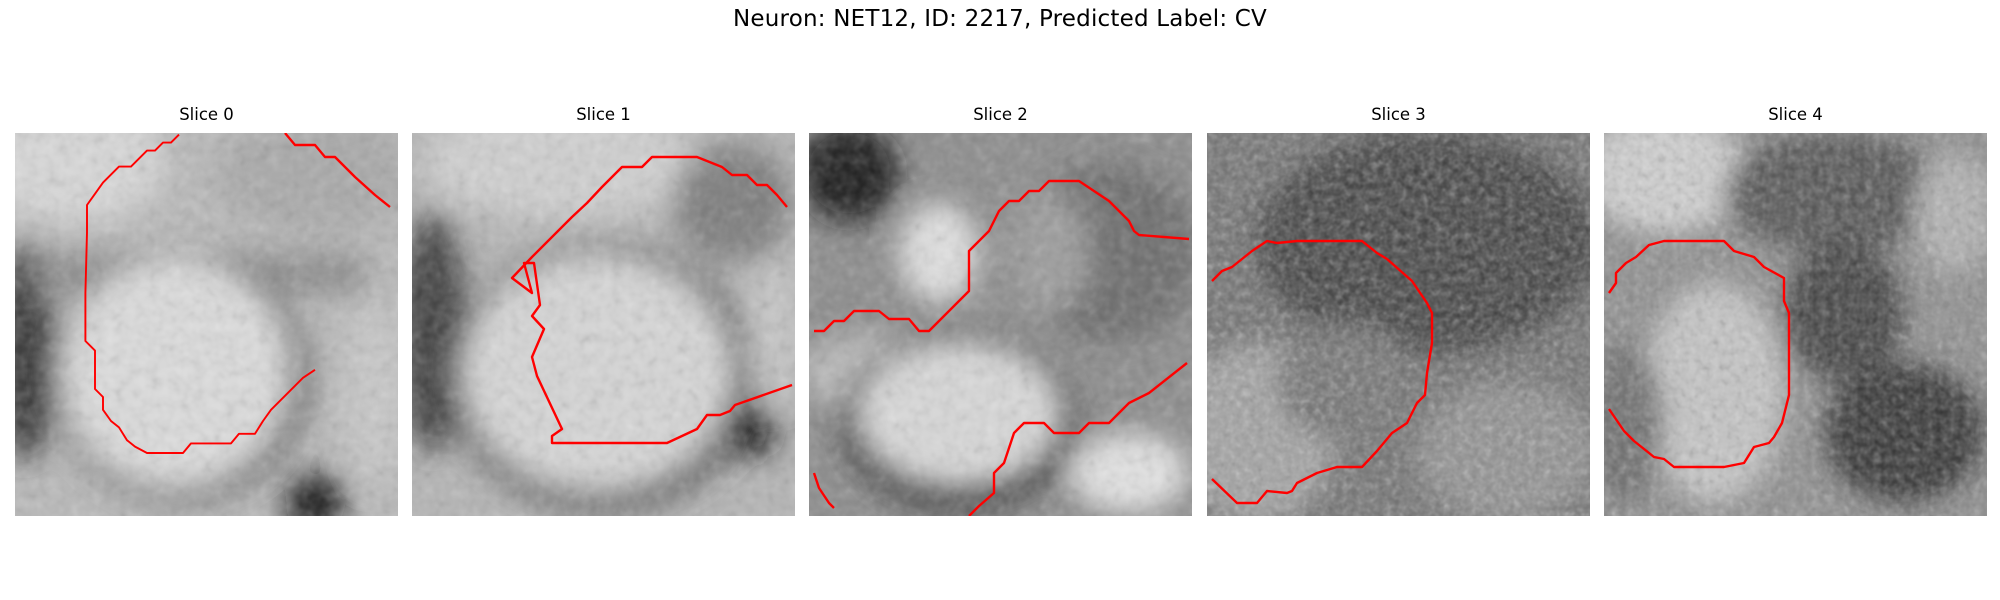 The height and width of the screenshot is (600, 2000). Describe the element at coordinates (1398, 114) in the screenshot. I see `slice-title-3: Slice 3` at that location.